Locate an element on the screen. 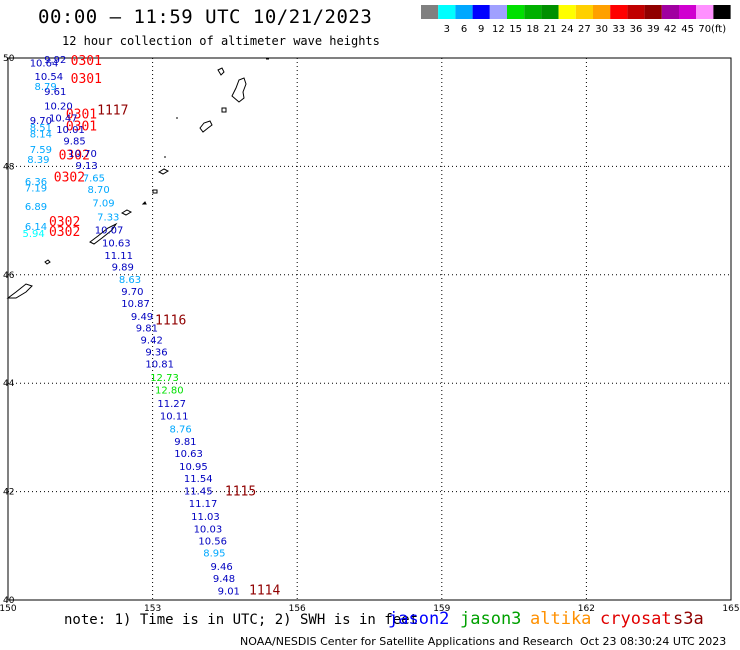 The image size is (740, 650). legend-tick-label: 70 is located at coordinates (704, 29).